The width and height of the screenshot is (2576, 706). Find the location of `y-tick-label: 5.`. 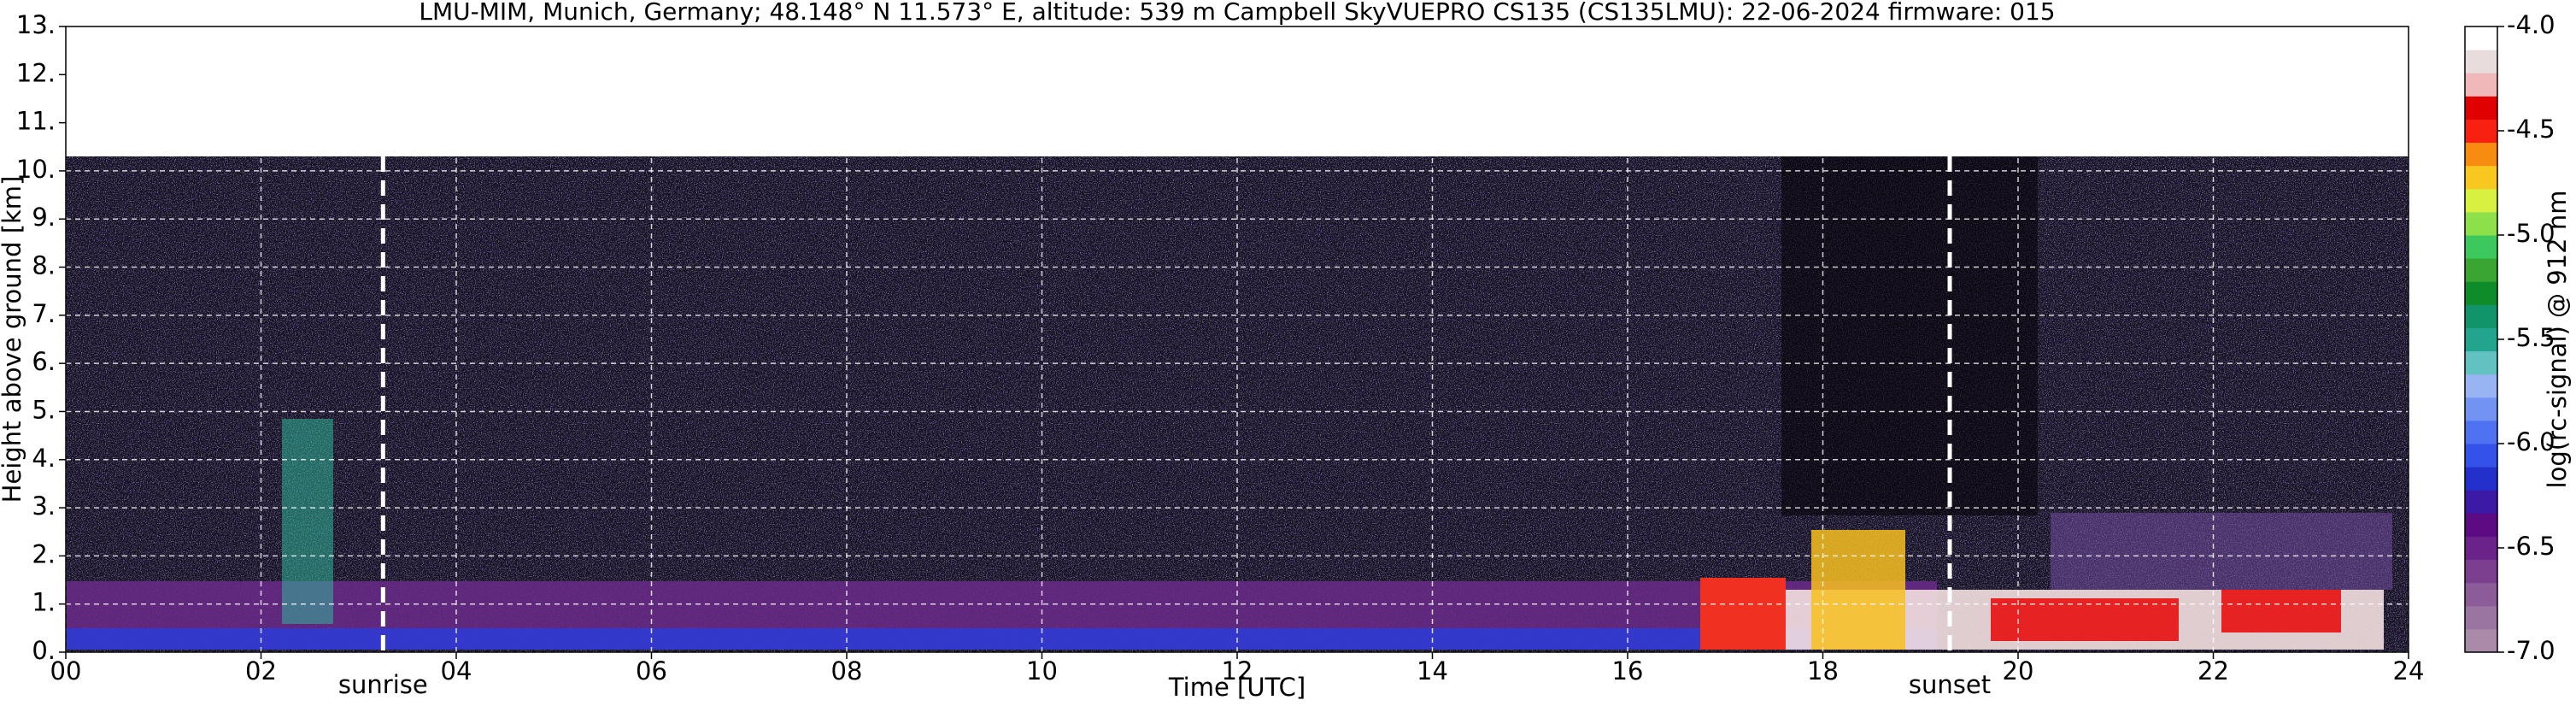

y-tick-label: 5. is located at coordinates (44, 409).